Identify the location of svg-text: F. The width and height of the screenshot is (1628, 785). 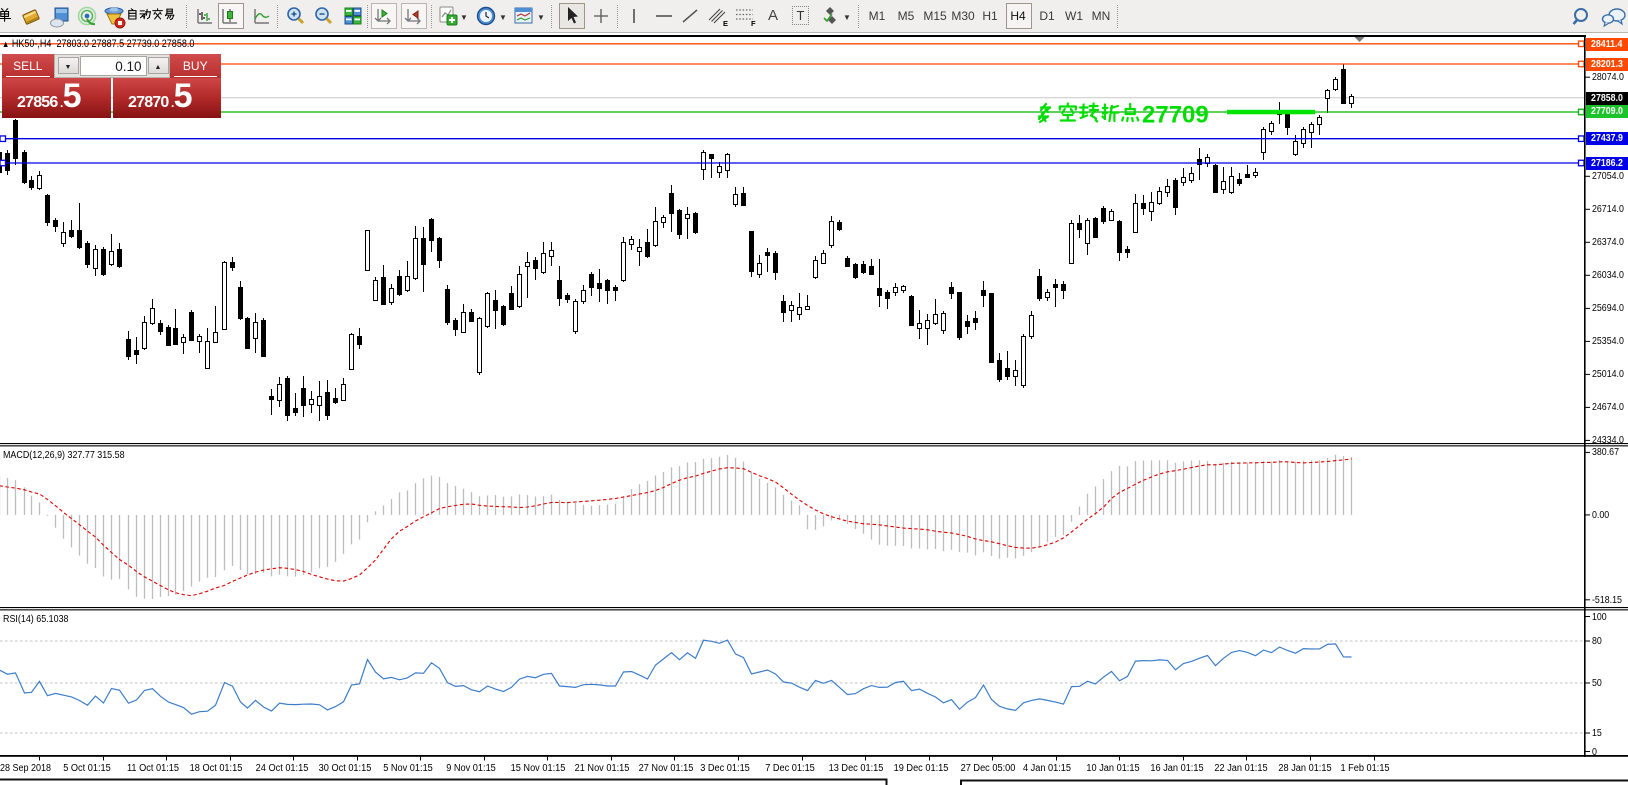
(753, 23).